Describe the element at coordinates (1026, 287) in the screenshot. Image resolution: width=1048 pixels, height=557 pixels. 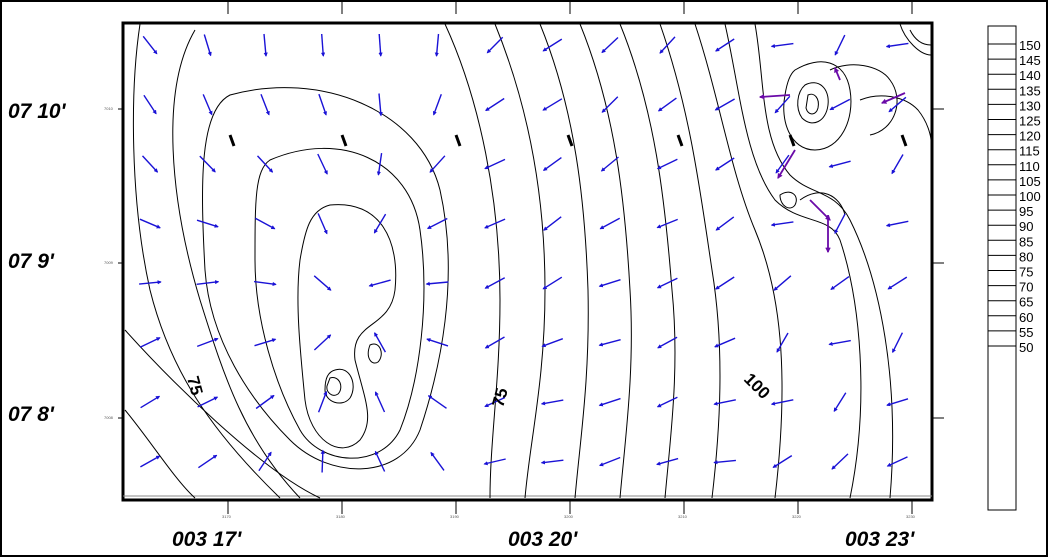
I see `legend-label: 70` at that location.